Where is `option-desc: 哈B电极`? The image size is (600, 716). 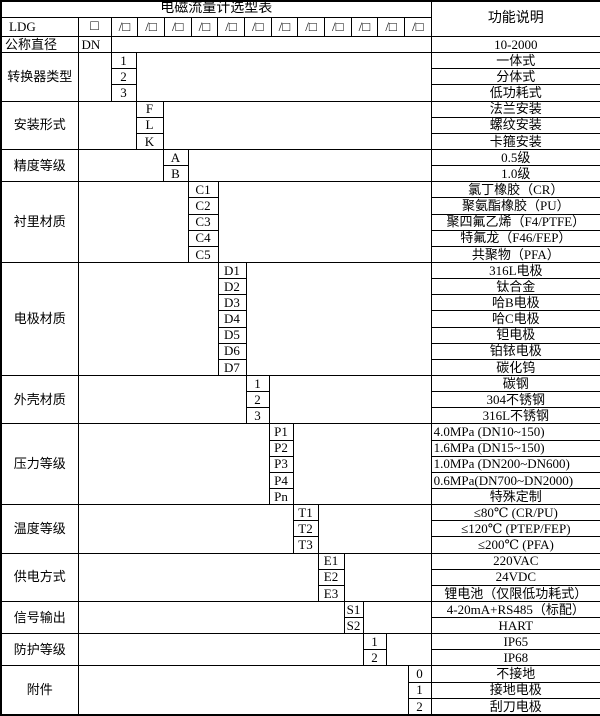
option-desc: 哈B电极 is located at coordinates (515, 302).